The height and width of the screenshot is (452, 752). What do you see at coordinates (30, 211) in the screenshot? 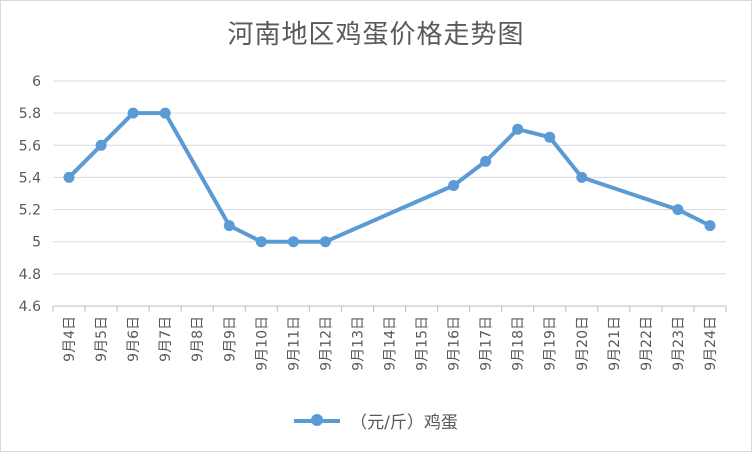
I see `y-tick-label: 5.2` at bounding box center [30, 211].